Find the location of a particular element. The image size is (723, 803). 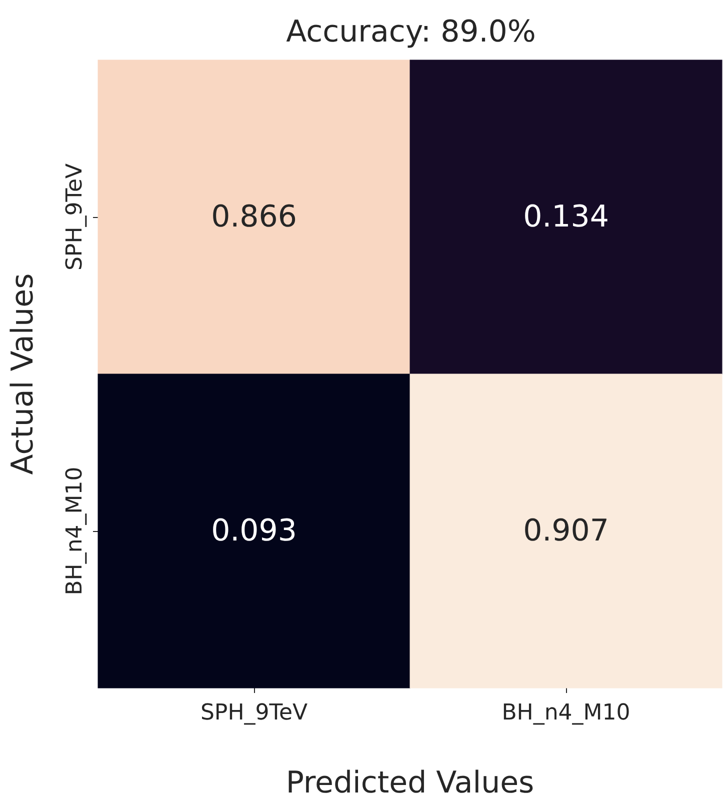

chart-title: Accuracy: 89.0% is located at coordinates (411, 32).